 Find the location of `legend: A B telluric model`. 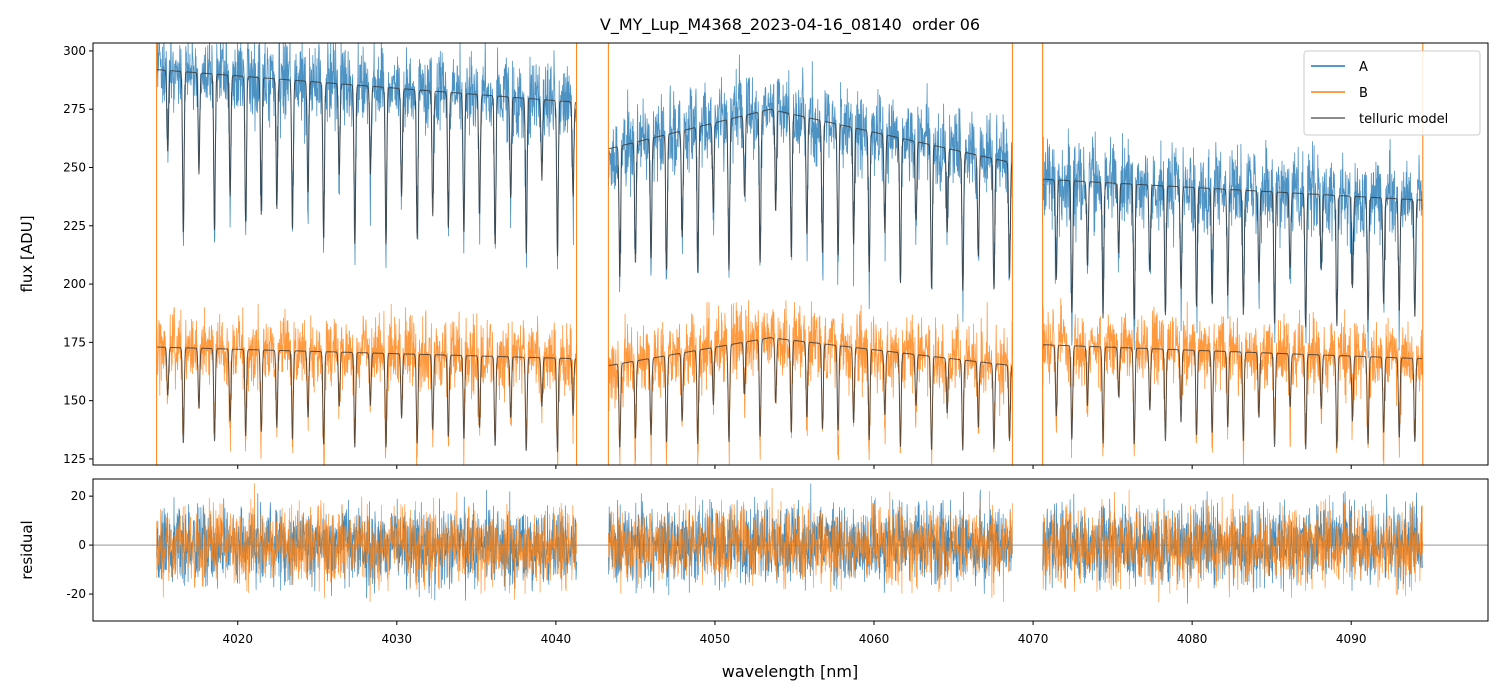

legend: A B telluric model is located at coordinates (1392, 93).